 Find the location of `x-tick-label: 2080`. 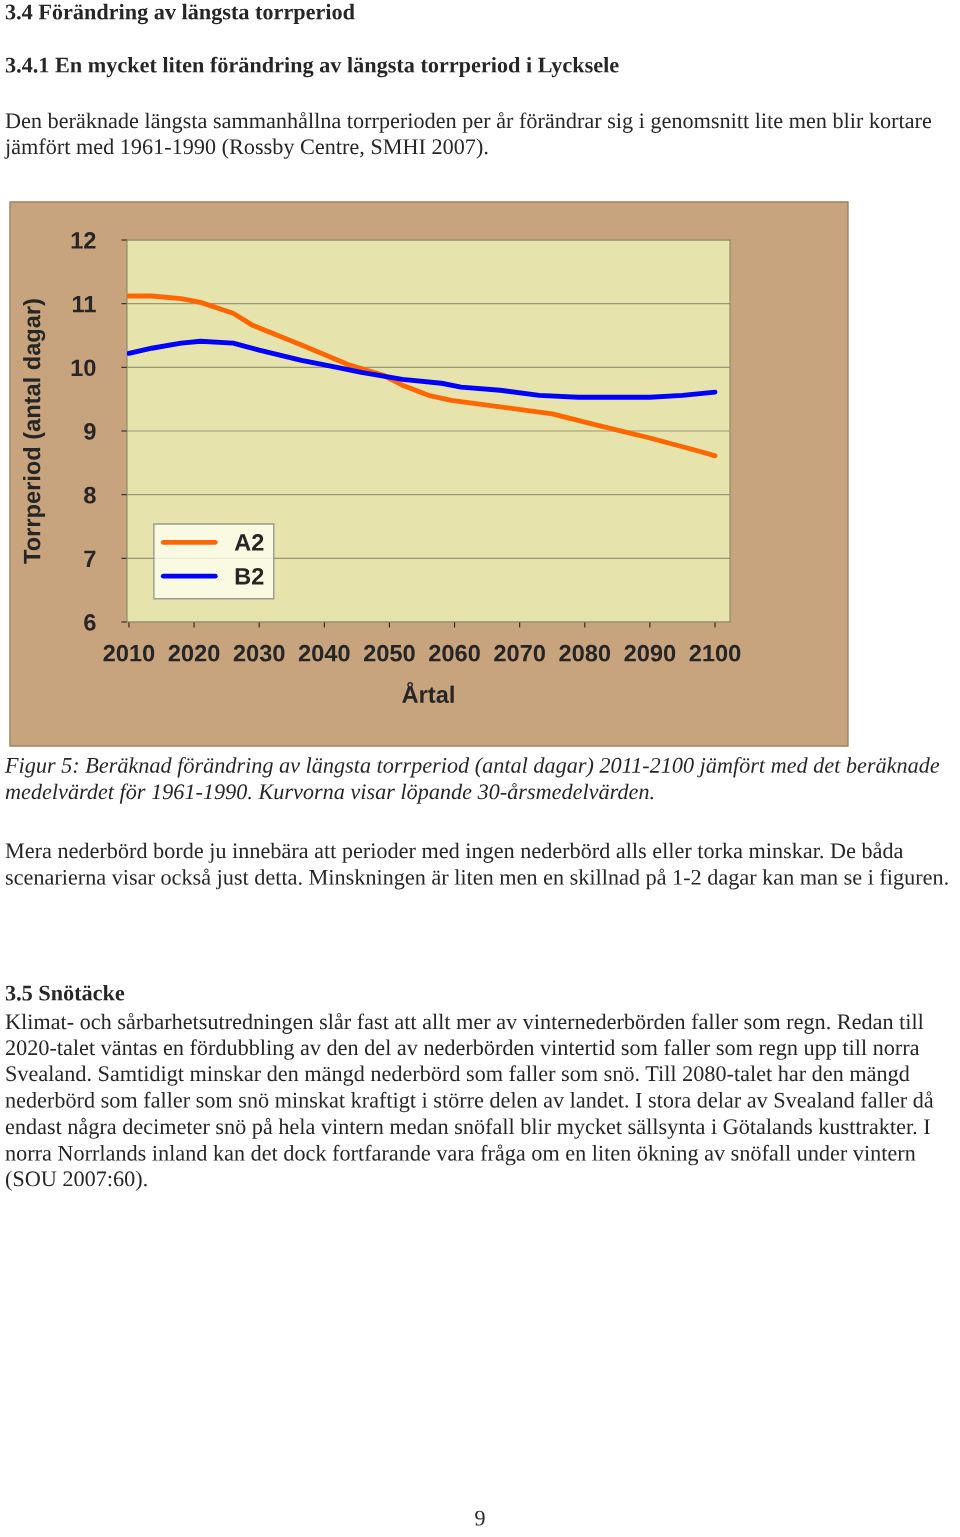

x-tick-label: 2080 is located at coordinates (585, 653).